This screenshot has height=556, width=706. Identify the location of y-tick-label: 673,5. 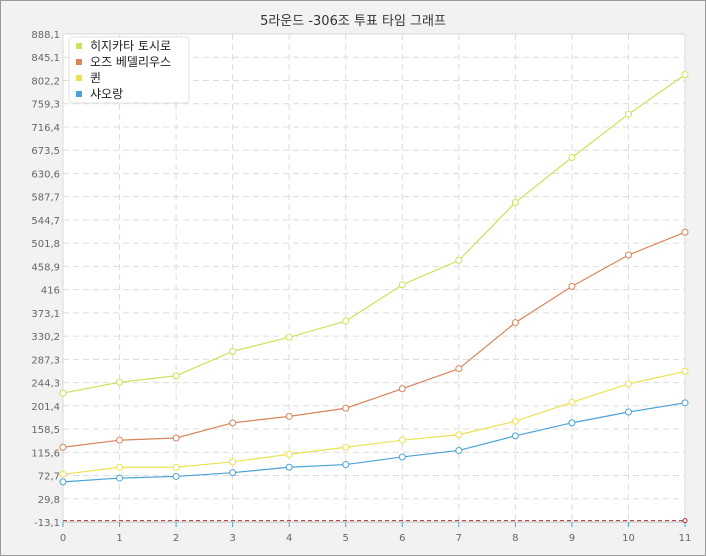
(45, 151).